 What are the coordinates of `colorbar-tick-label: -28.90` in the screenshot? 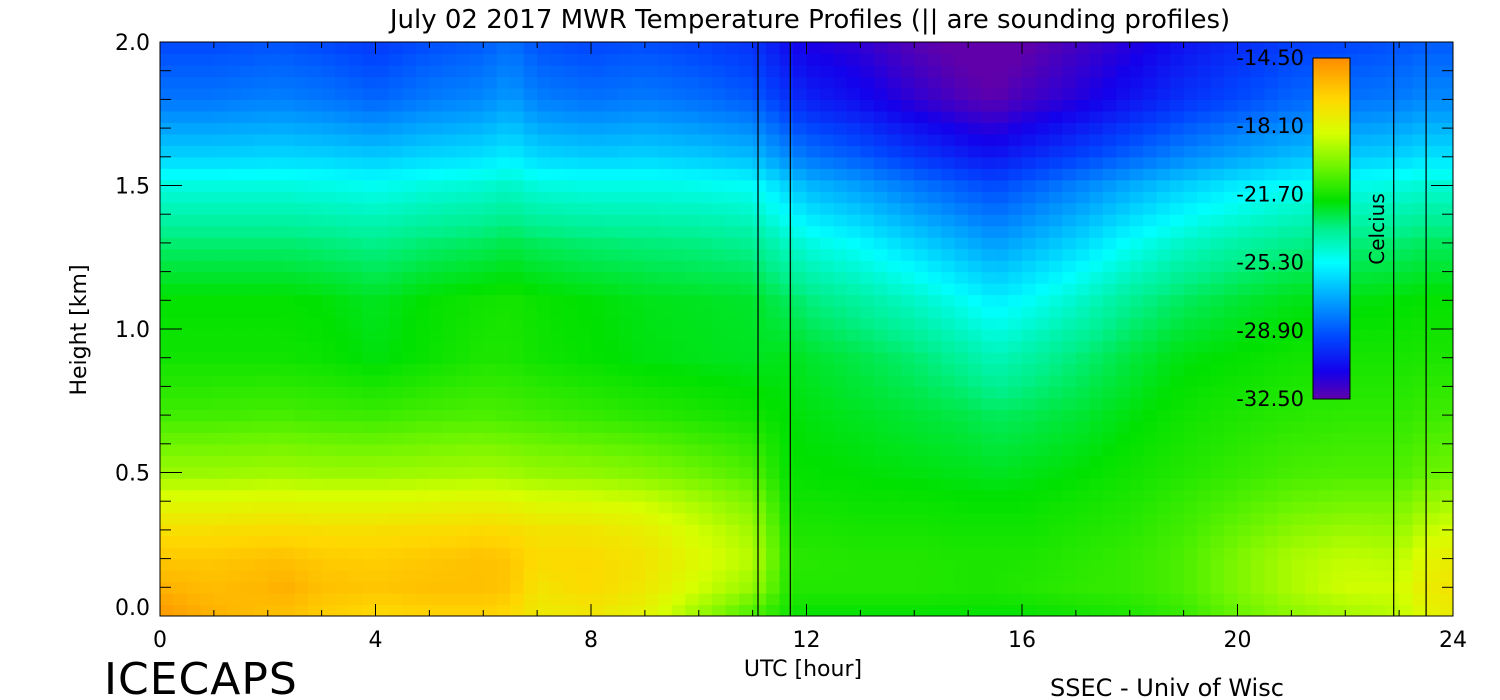 It's located at (1270, 331).